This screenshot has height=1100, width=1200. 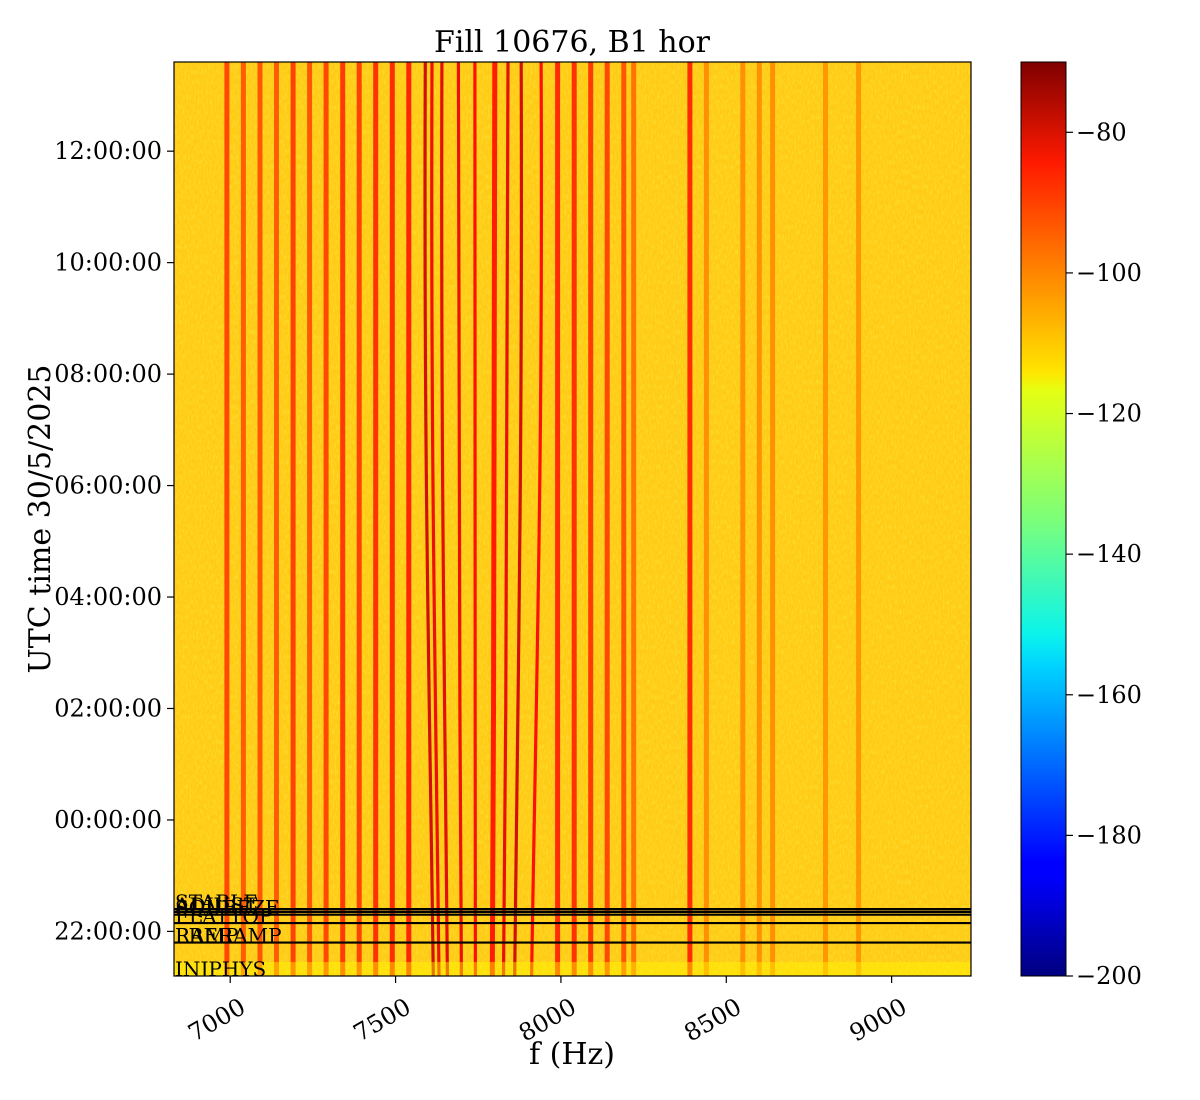 What do you see at coordinates (1101, 132) in the screenshot?
I see `colorbar-tick-label: −80` at bounding box center [1101, 132].